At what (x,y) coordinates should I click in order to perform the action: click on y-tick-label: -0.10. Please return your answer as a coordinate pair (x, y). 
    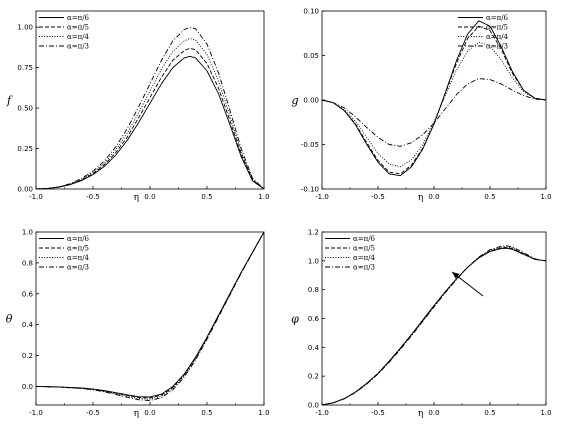
    Looking at the image, I should click on (310, 190).